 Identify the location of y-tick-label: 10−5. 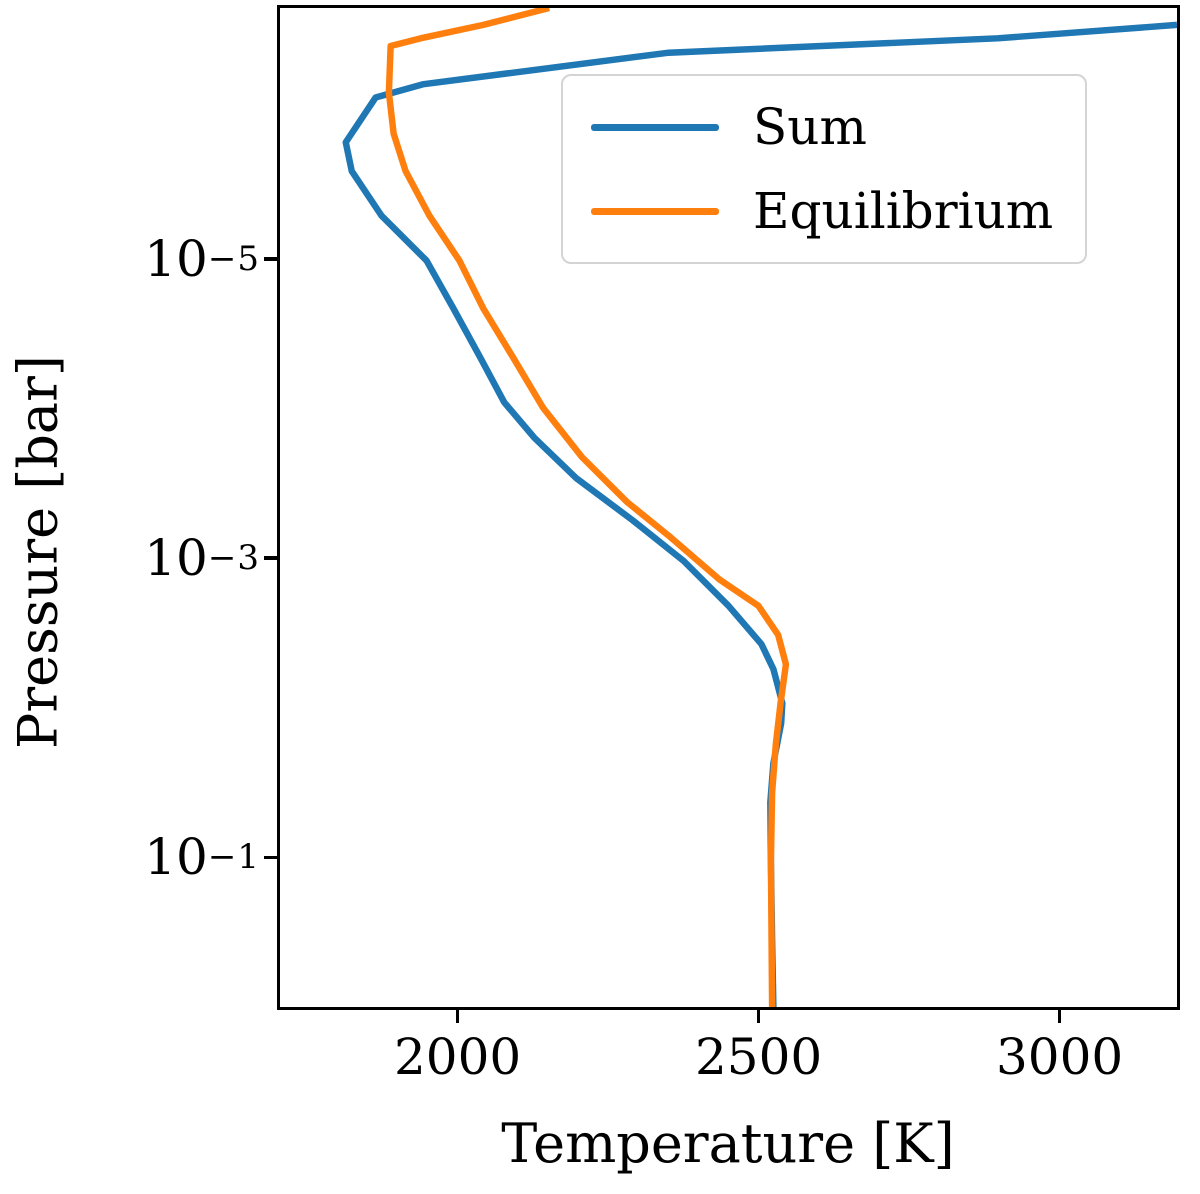
(136, 259).